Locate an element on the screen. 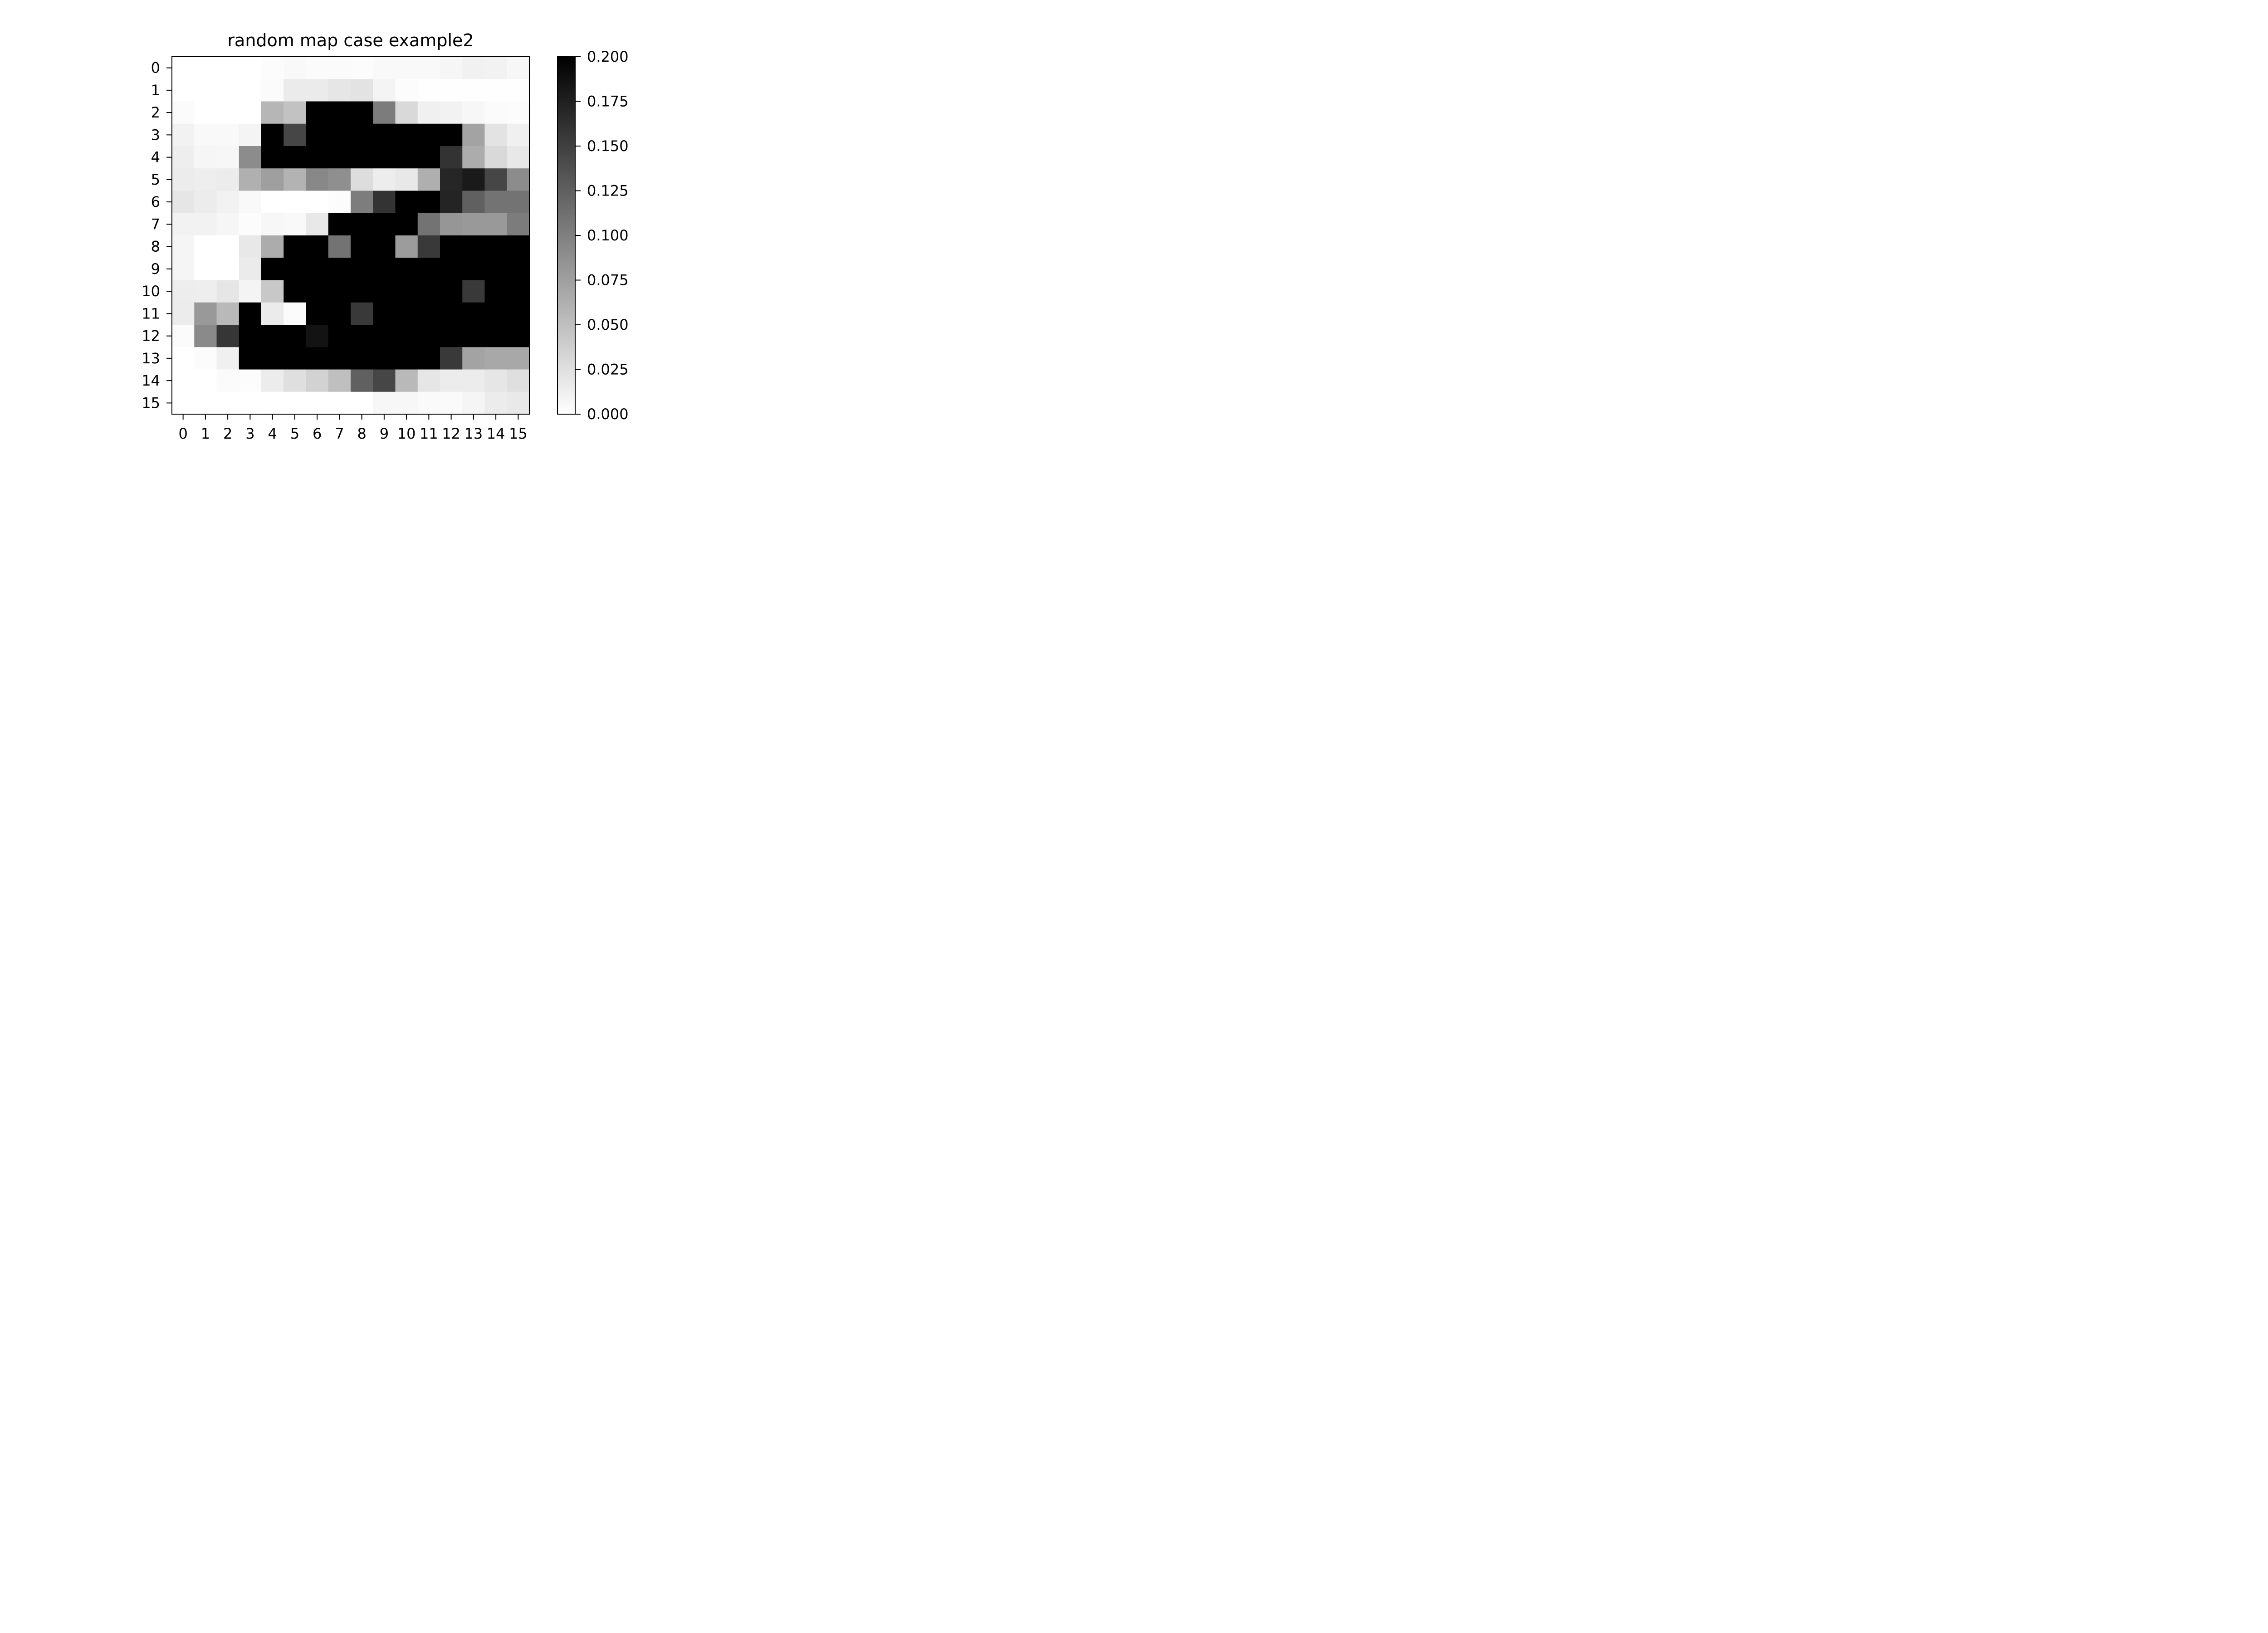 This screenshot has height=1633, width=2268. colorbar-tick-label: 0.150 is located at coordinates (608, 146).